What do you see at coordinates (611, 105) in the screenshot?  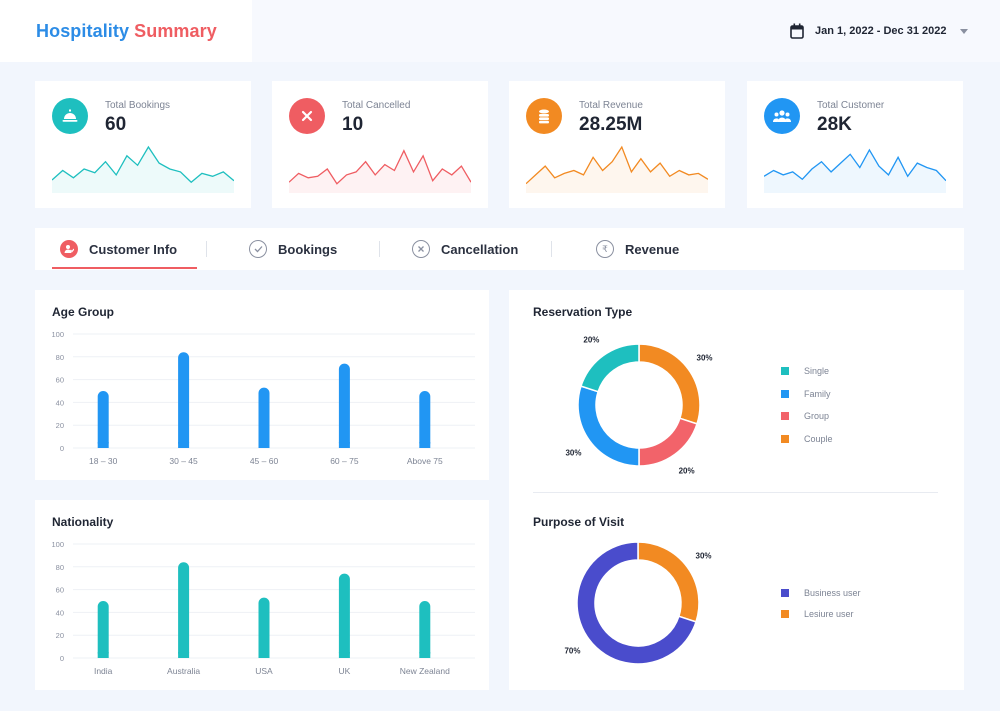 I see `kpi-label: Total Revenue` at bounding box center [611, 105].